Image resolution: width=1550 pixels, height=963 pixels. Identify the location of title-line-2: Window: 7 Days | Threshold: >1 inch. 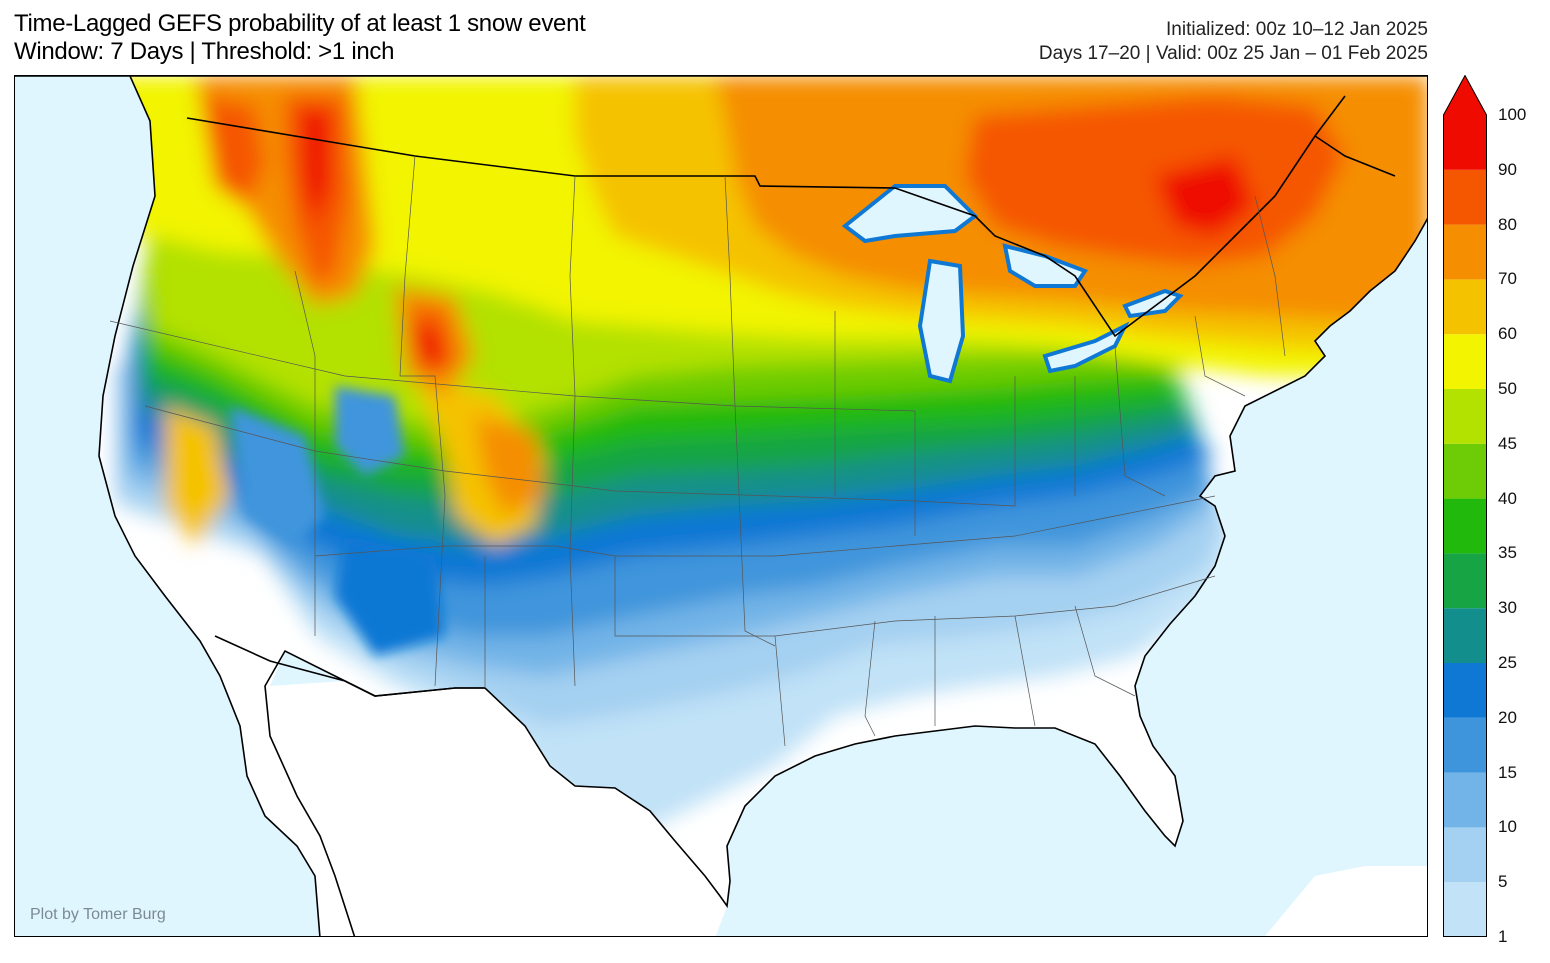
(204, 51).